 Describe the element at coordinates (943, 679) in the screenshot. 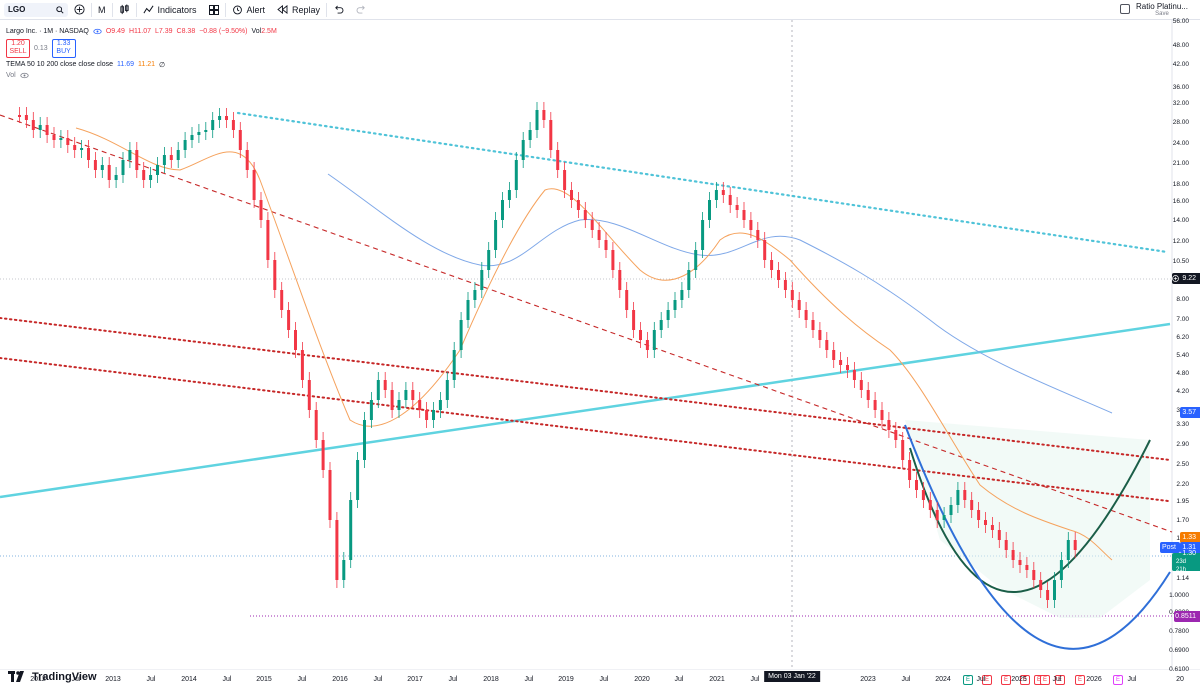

I see `time-tick: 2024` at that location.